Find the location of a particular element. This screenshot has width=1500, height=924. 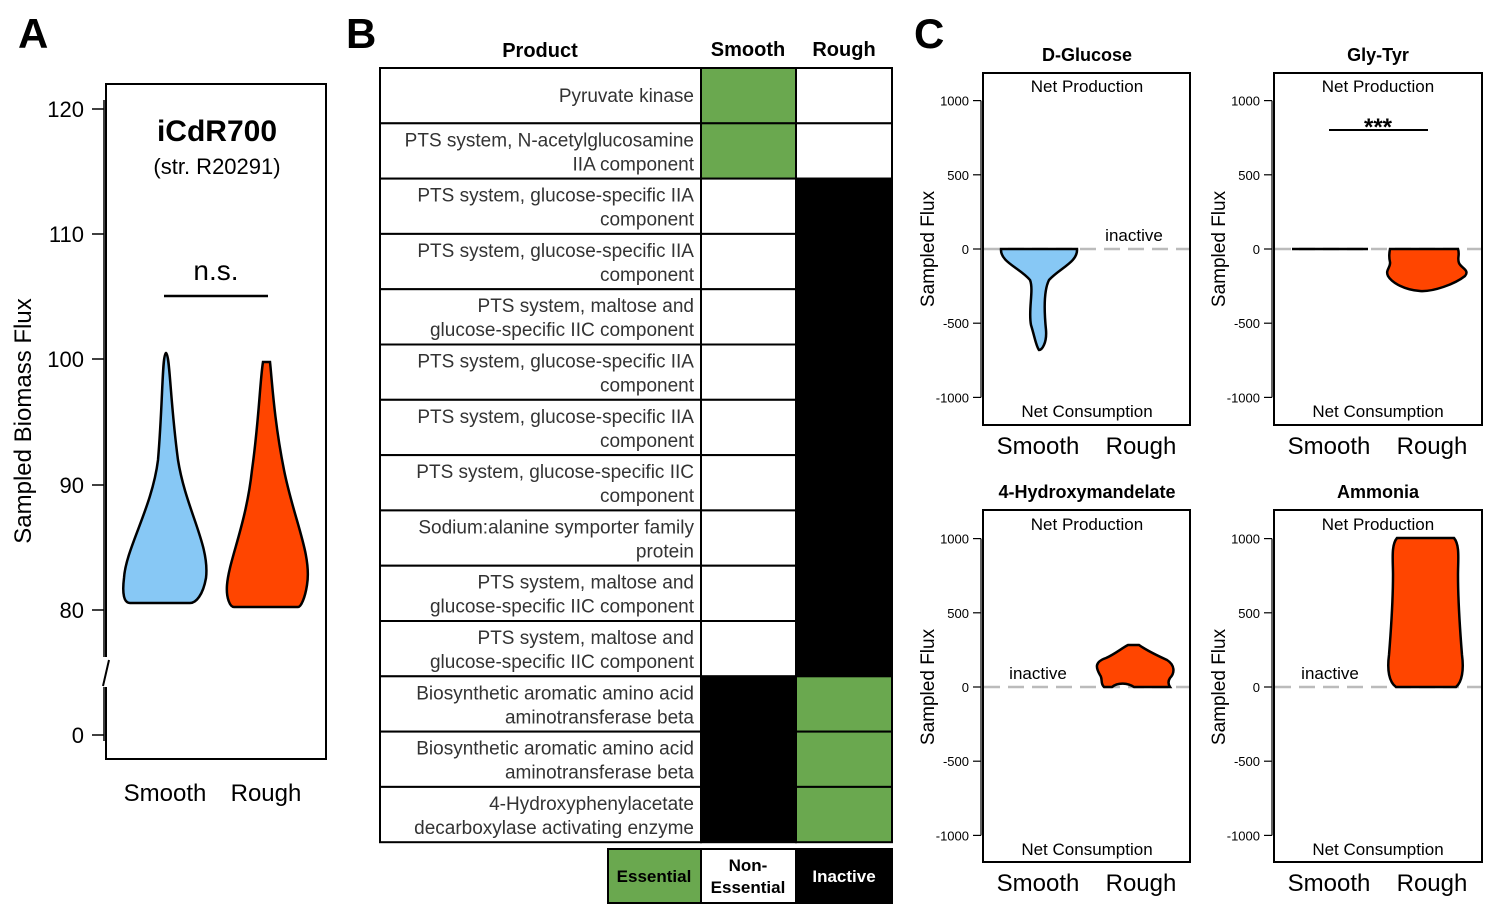

plot-title: 4-Hydroxymandelate is located at coordinates (1086, 492).